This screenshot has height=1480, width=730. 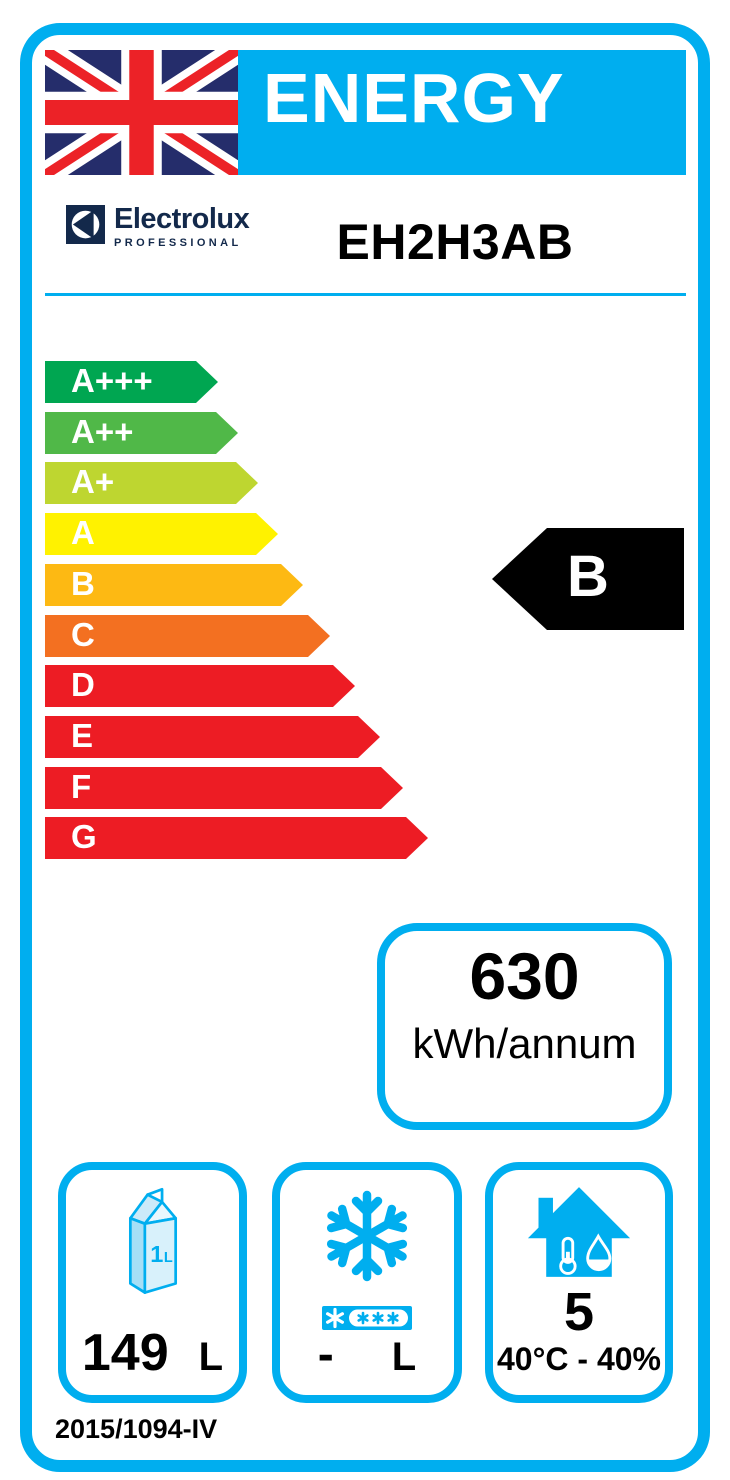 What do you see at coordinates (579, 1312) in the screenshot?
I see `climate-class-value: 5` at bounding box center [579, 1312].